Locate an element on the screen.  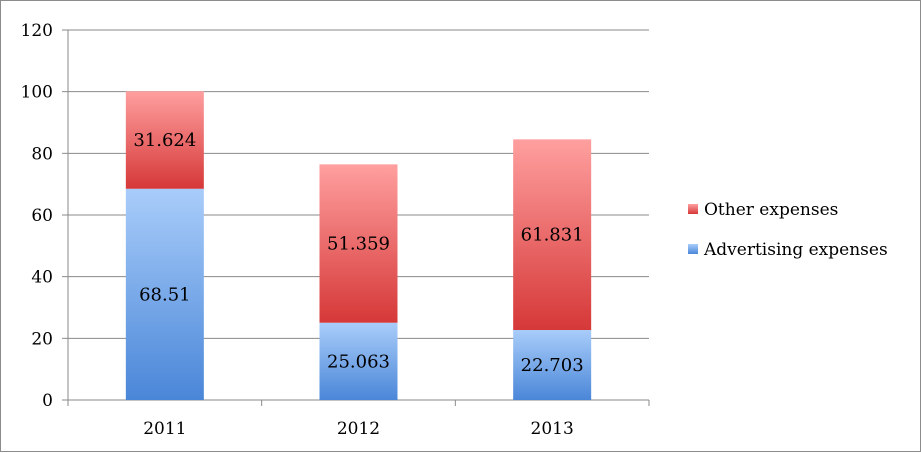
x-category-label: 2011 is located at coordinates (164, 429).